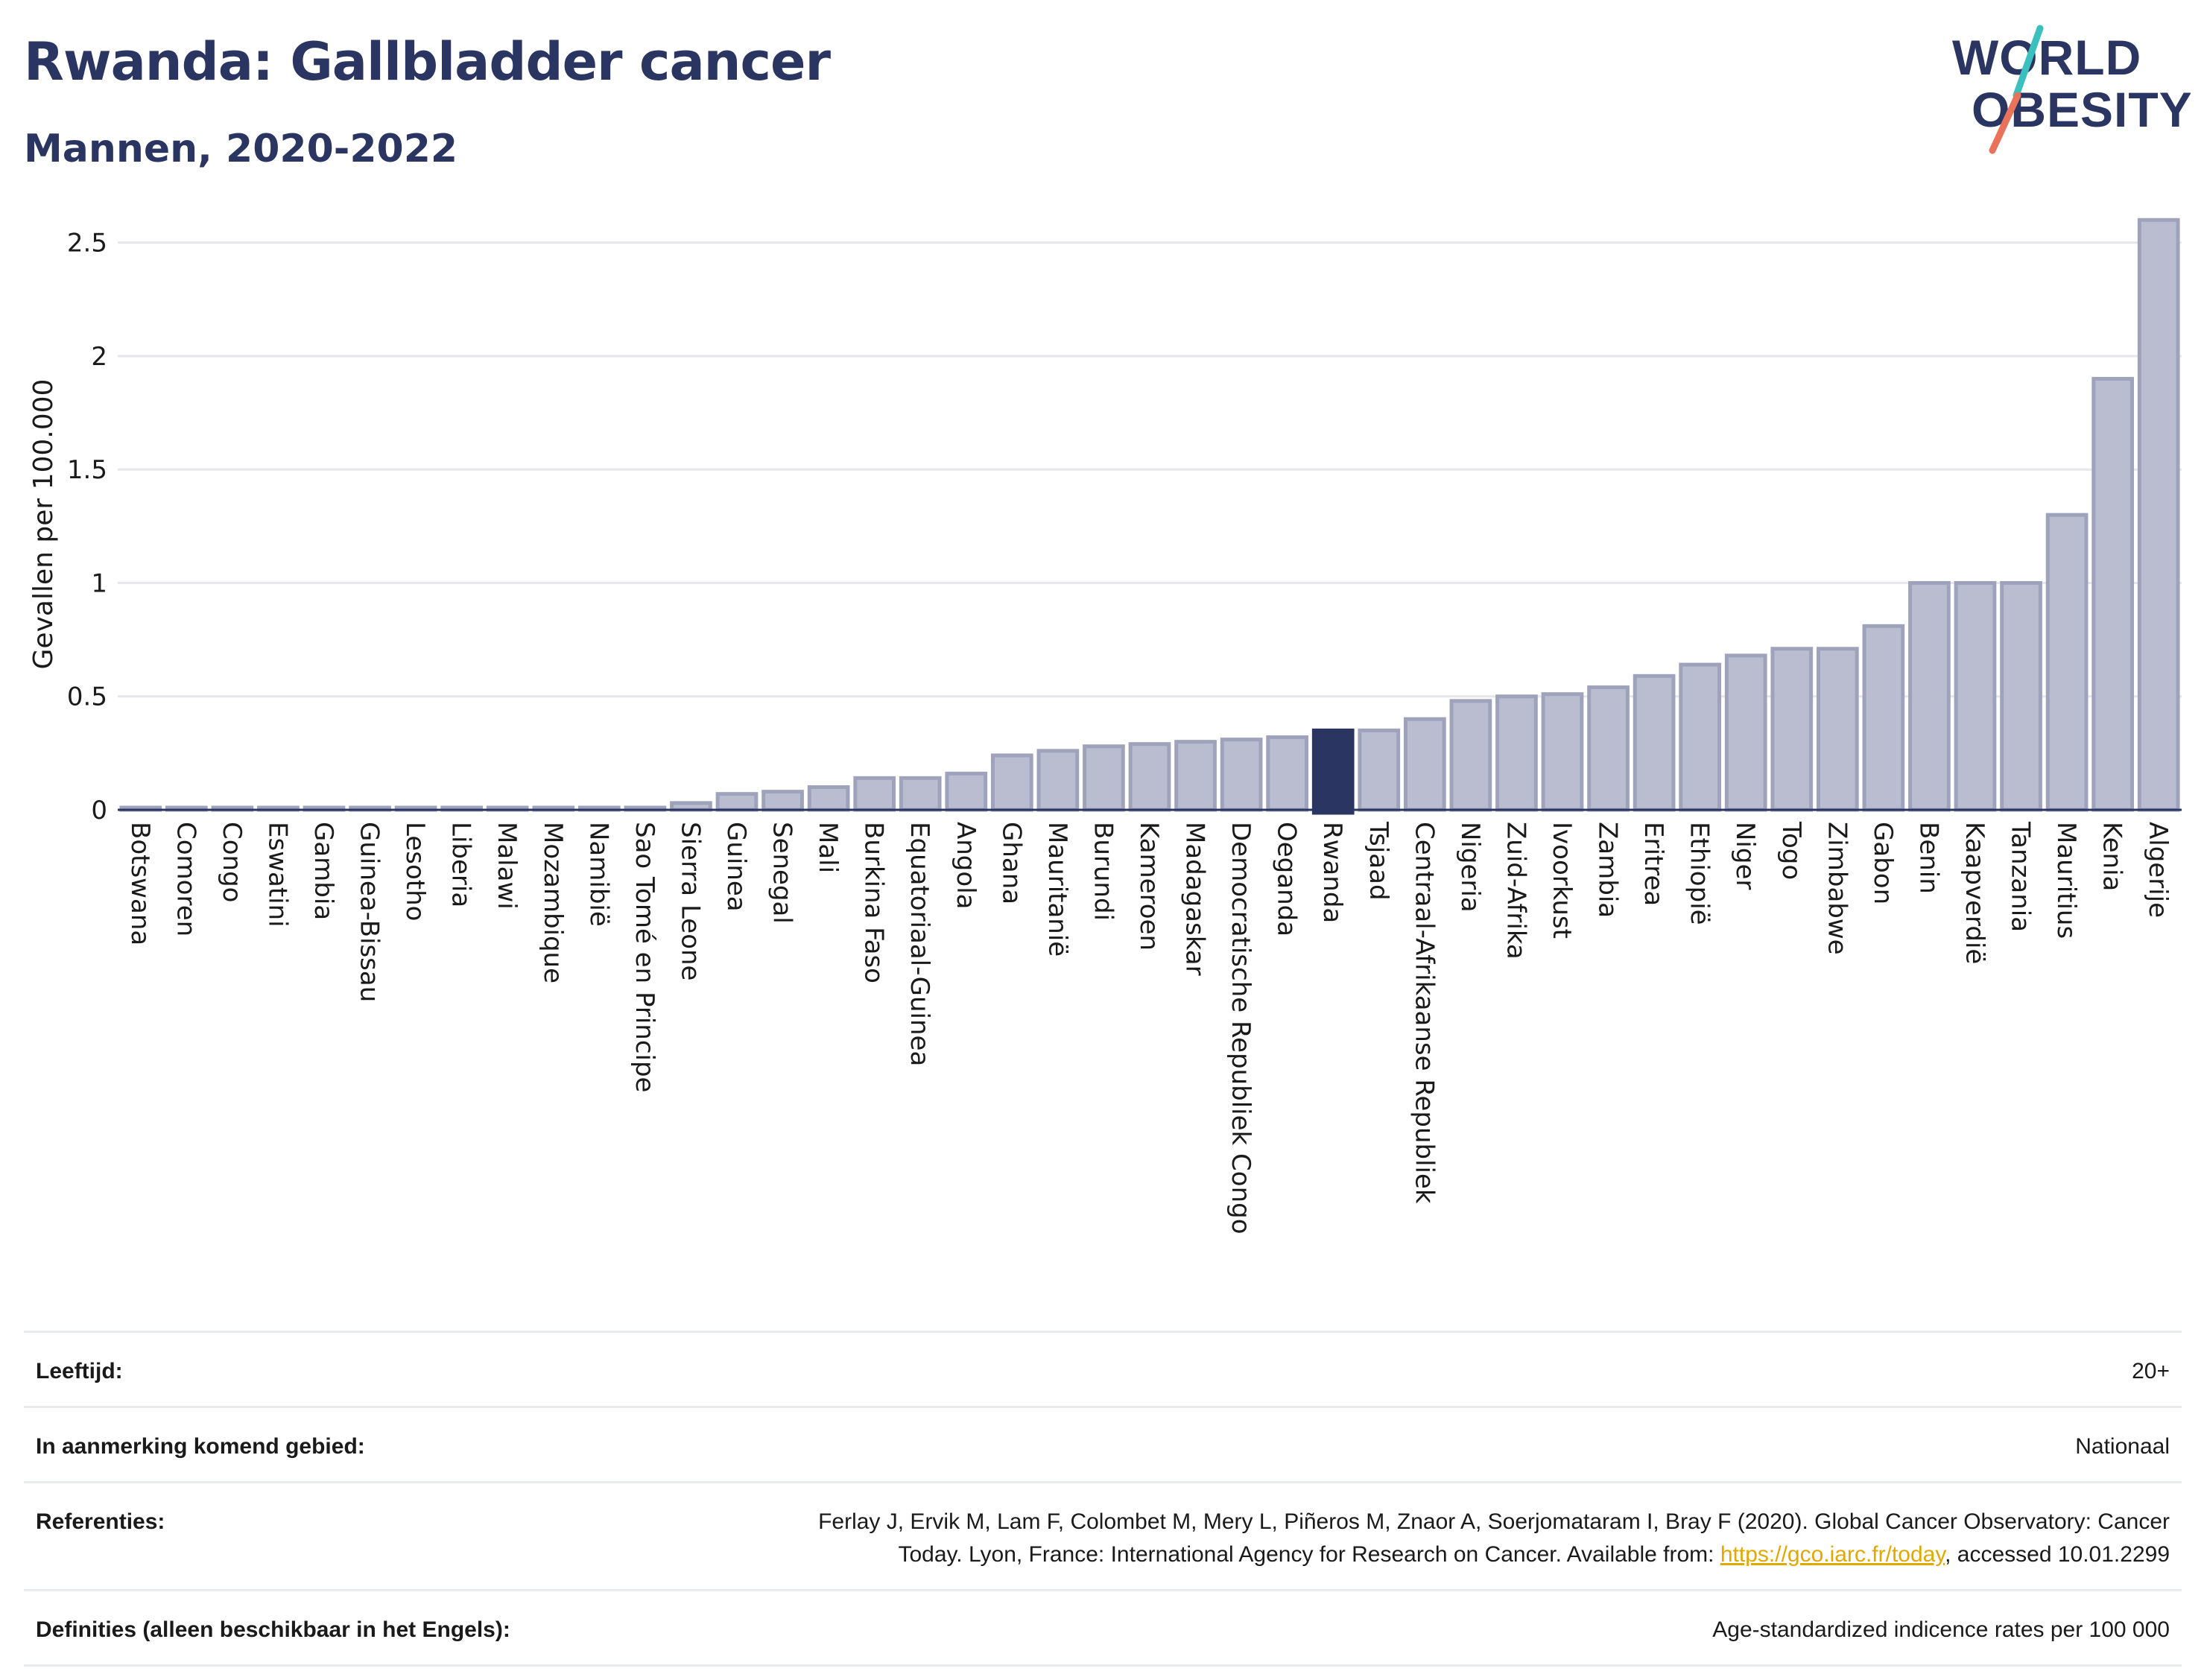 The image size is (2204, 1680). I want to click on x-tick-label: Namibië, so click(598, 874).